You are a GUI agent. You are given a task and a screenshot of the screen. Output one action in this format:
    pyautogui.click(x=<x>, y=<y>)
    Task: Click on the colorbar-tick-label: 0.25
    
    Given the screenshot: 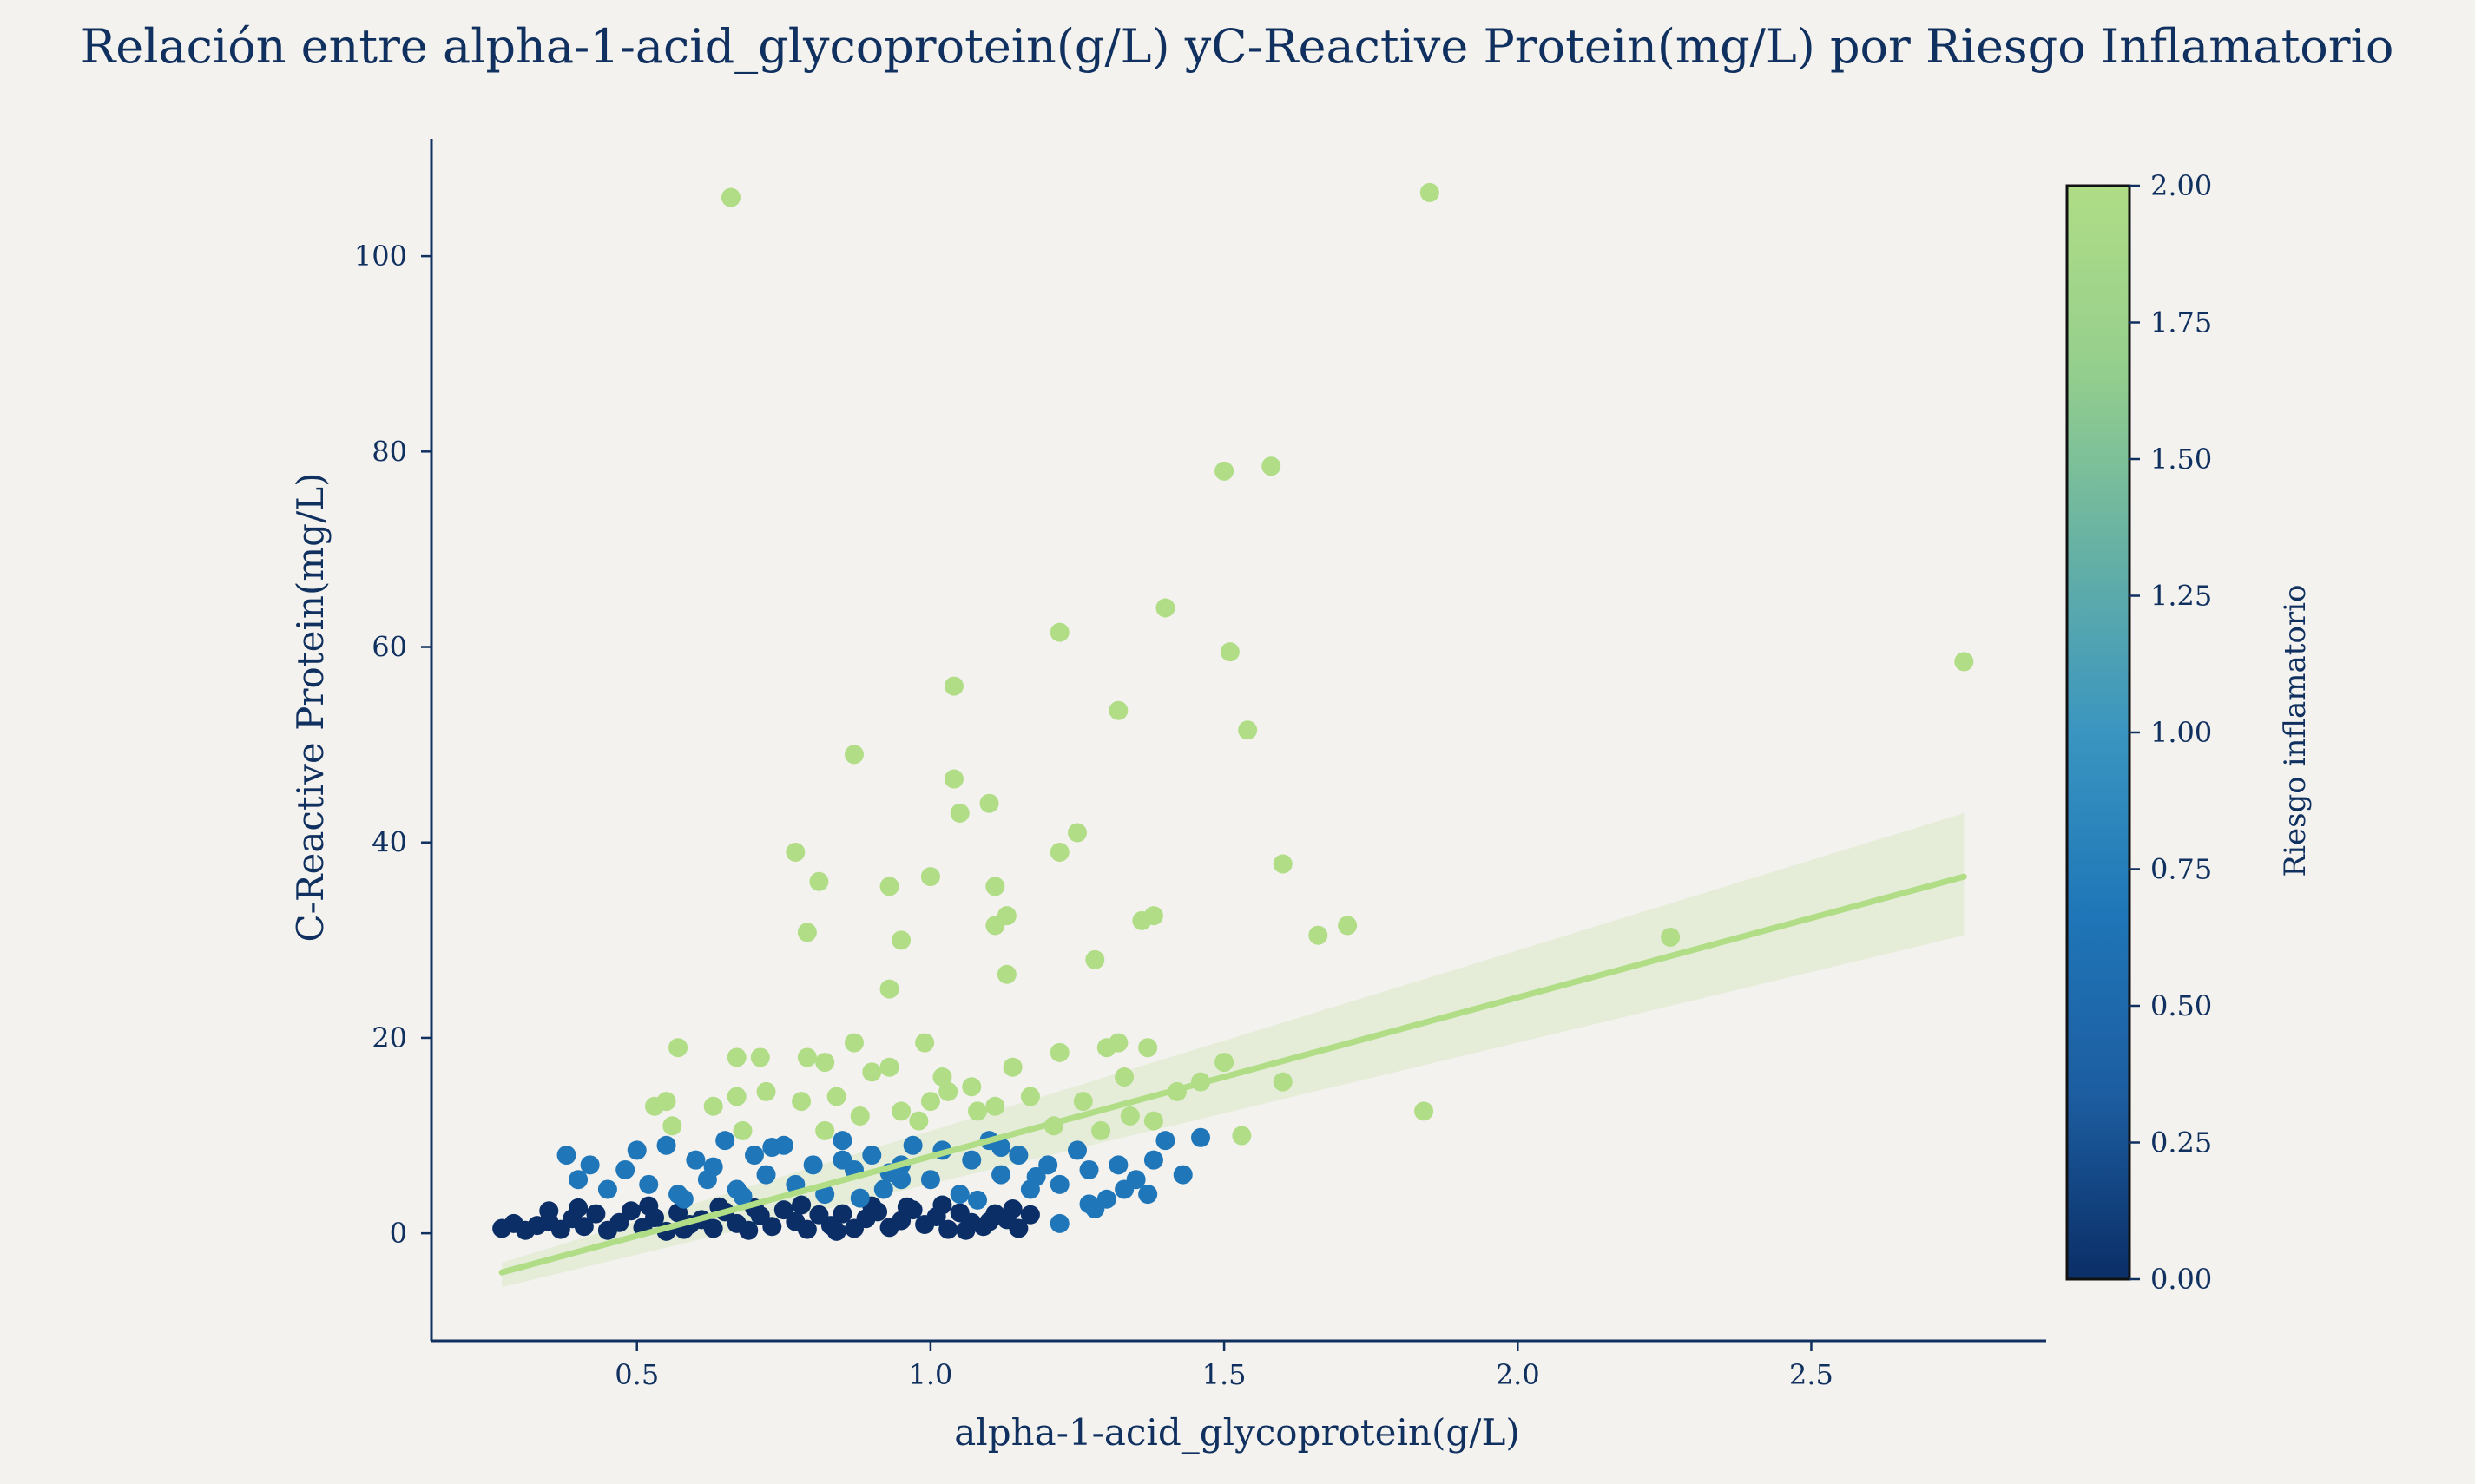 What is the action you would take?
    pyautogui.click(x=2181, y=1142)
    